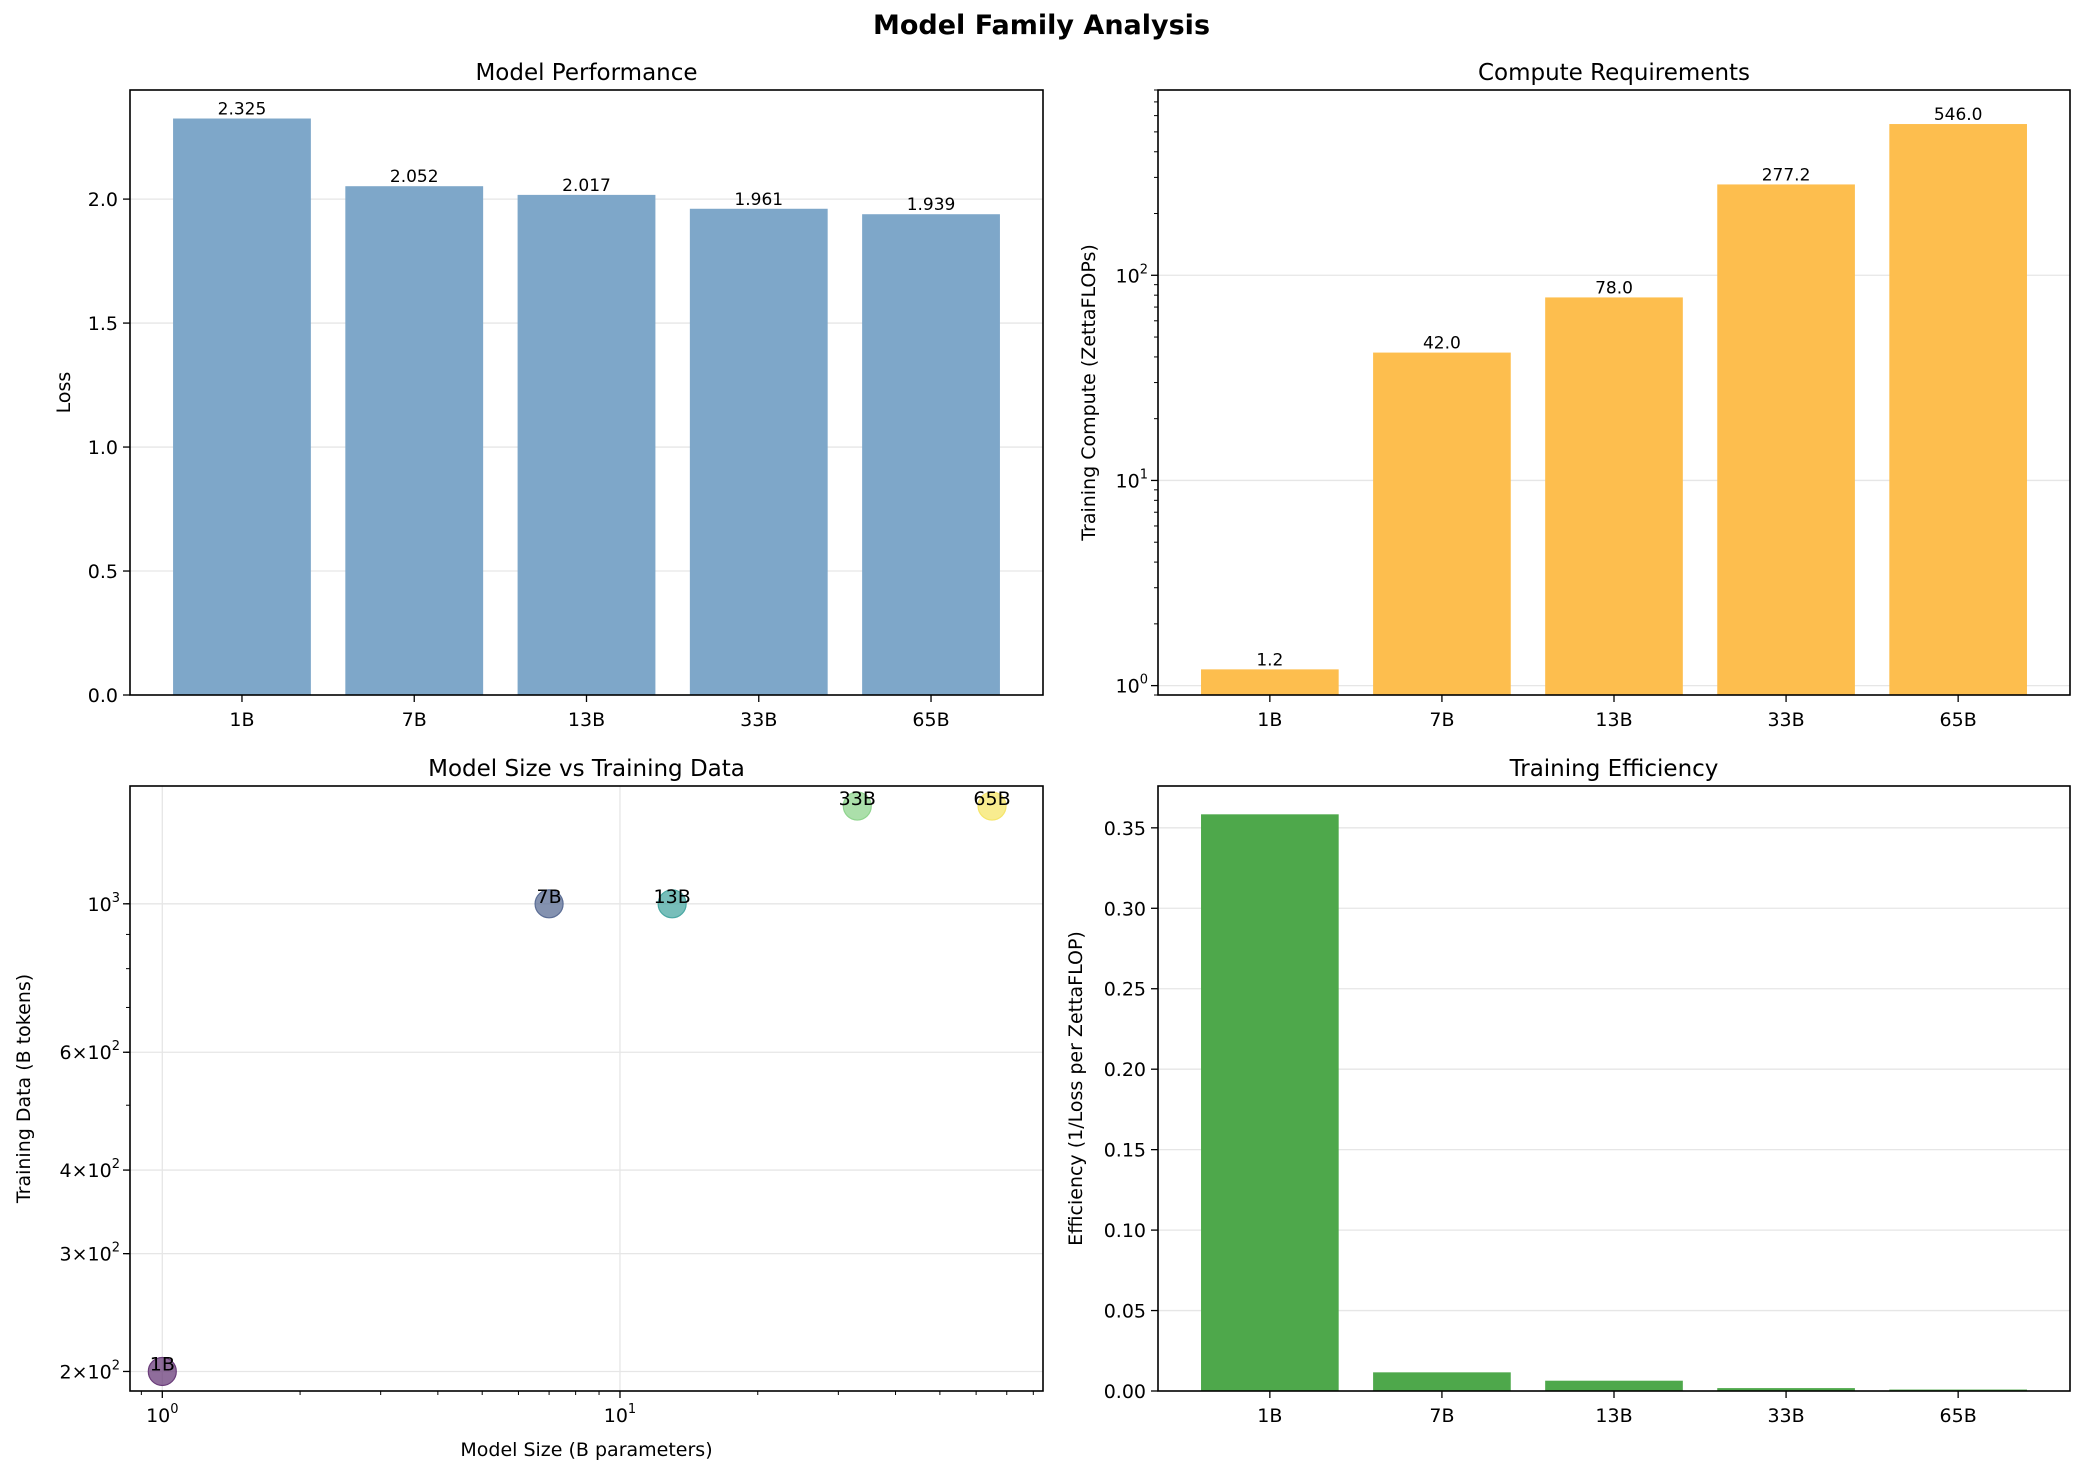 This screenshot has width=2083, height=1473. Describe the element at coordinates (991, 799) in the screenshot. I see `point-label: 65B` at that location.